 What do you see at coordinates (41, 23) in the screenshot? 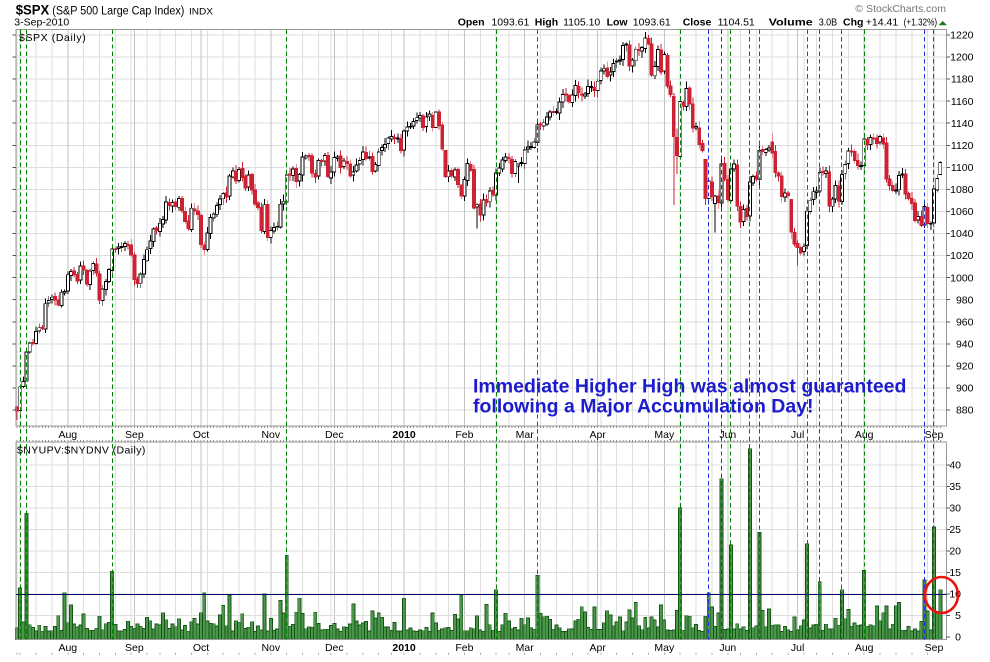
I see `svg-text: 3-Sep-2010` at bounding box center [41, 23].